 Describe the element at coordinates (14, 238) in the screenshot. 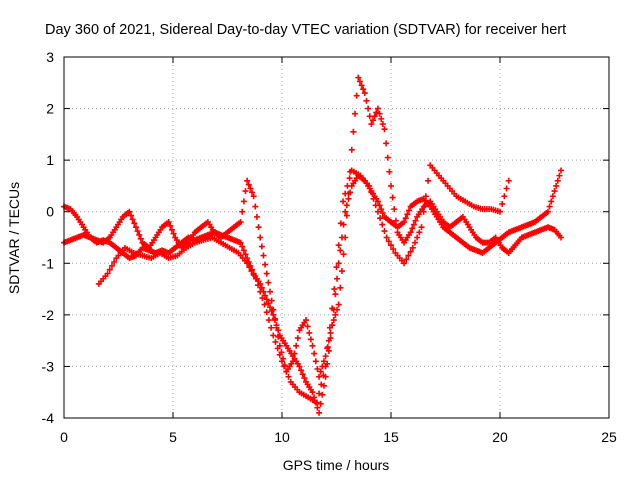

I see `y-axis-label: SDTVAR / TECUs` at that location.